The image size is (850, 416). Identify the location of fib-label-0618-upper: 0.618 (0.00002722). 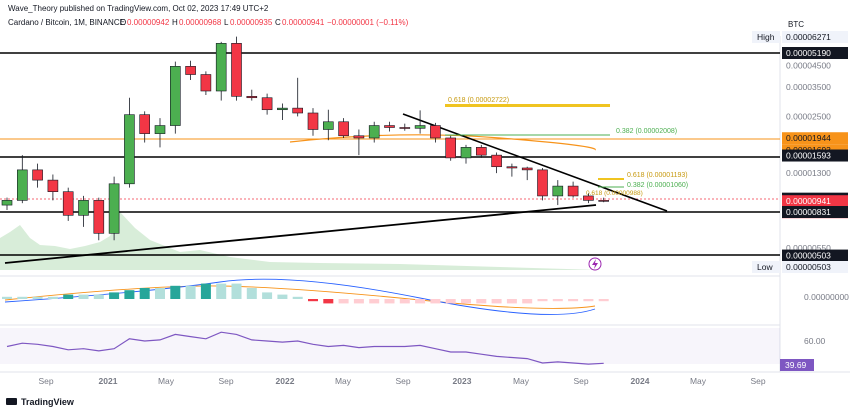
(478, 100).